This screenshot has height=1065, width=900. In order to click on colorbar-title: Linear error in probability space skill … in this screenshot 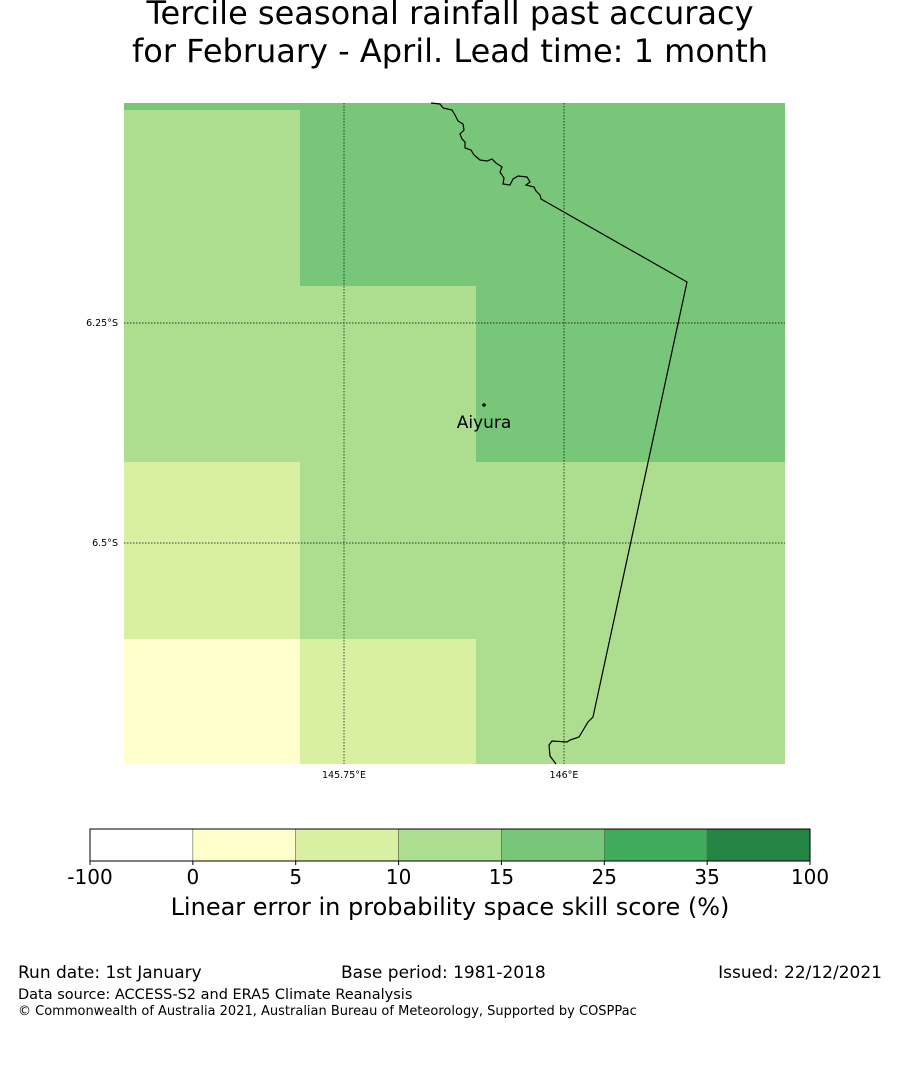, I will do `click(450, 907)`.